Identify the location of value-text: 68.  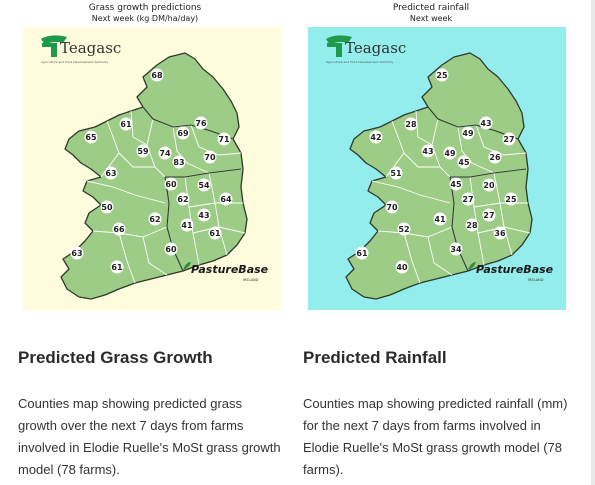
(157, 75).